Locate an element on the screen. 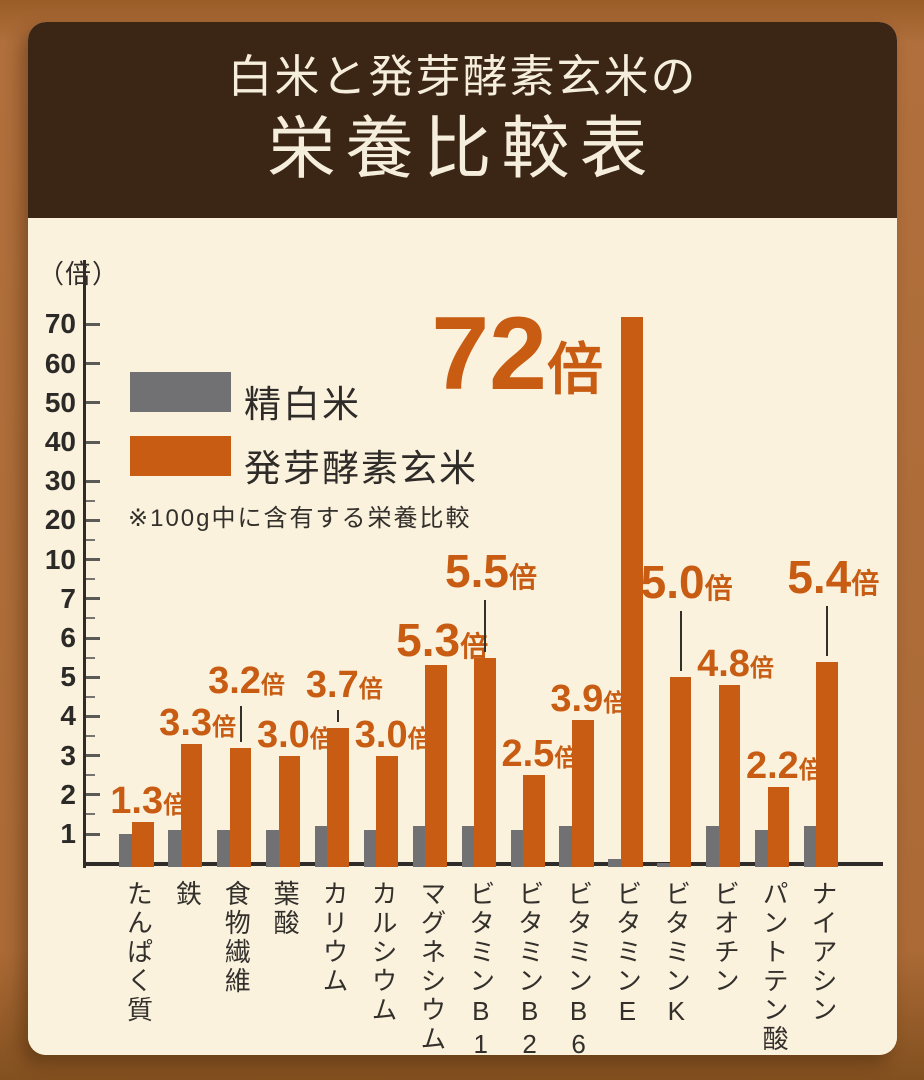  value-label: 3.2倍 is located at coordinates (246, 681).